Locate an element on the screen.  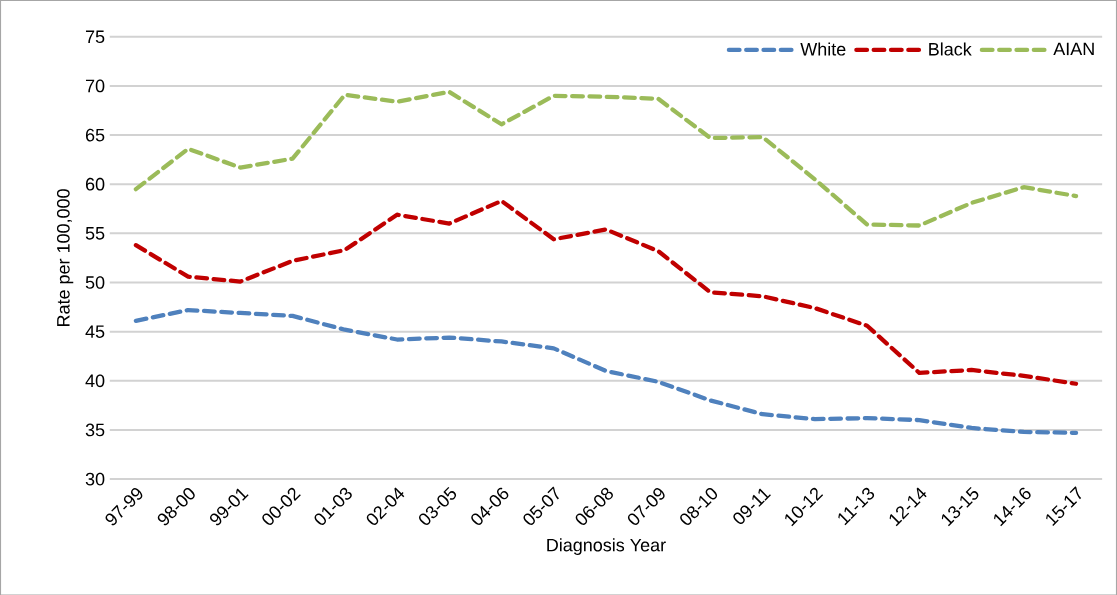
legend-label: AIAN is located at coordinates (1073, 48).